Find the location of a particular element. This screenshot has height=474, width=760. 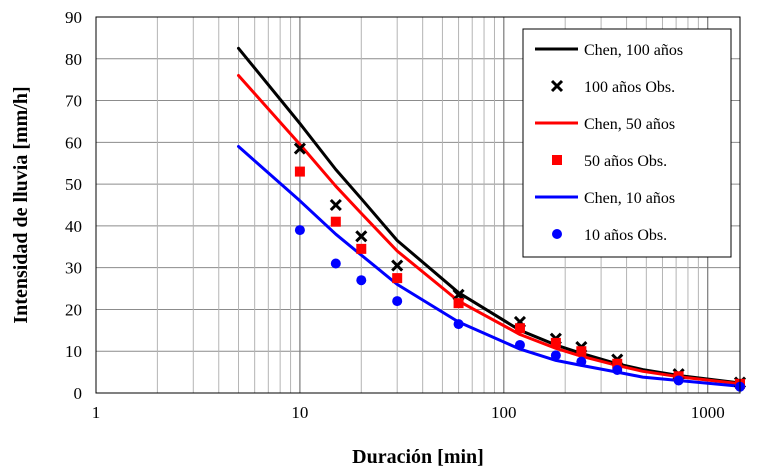

legend-item: 10 años Obs. is located at coordinates (609, 235).